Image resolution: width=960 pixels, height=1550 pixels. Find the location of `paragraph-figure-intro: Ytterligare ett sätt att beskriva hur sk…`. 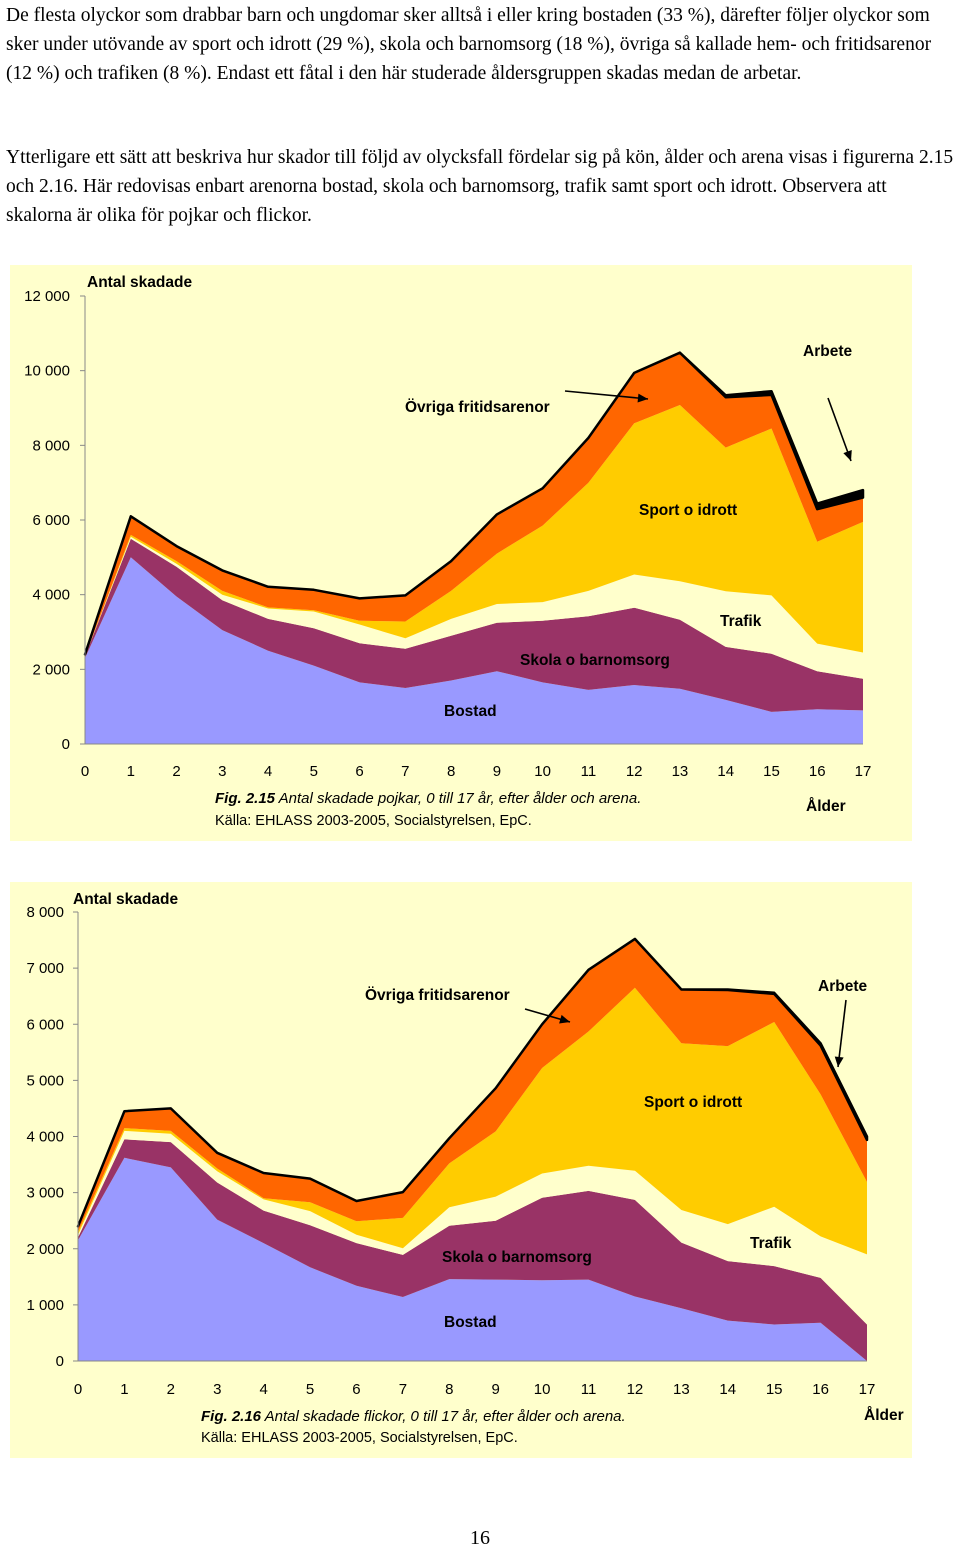

paragraph-figure-intro: Ytterligare ett sätt att beskriva hur sk… is located at coordinates (480, 186).